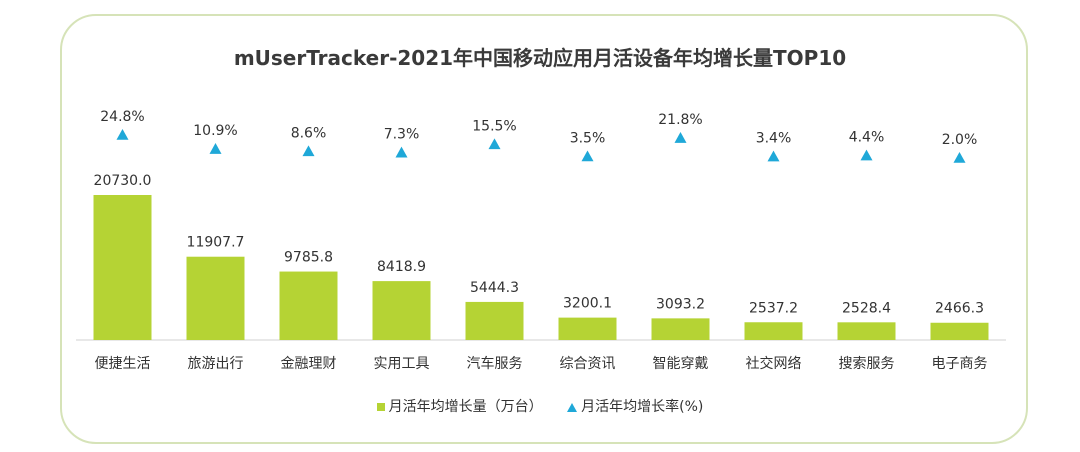  I want to click on category-label: 便捷生活, so click(123, 364).